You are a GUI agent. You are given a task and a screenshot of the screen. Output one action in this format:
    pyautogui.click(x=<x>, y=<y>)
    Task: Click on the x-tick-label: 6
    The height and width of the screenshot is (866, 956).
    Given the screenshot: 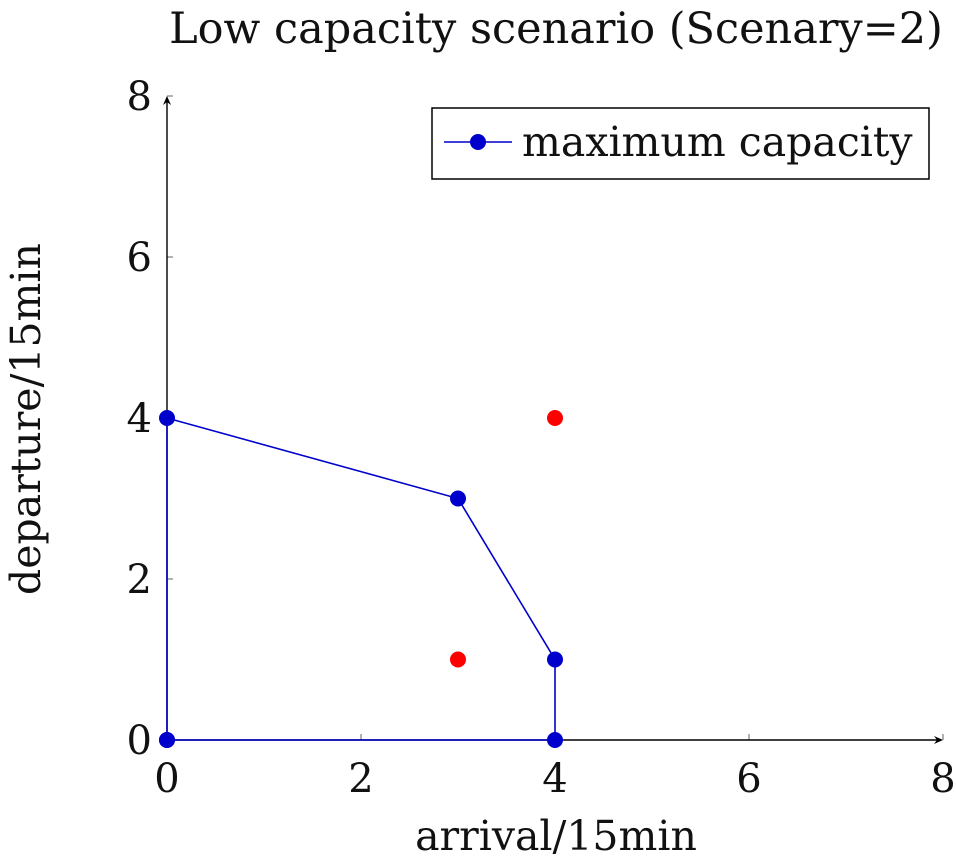 What is the action you would take?
    pyautogui.click(x=748, y=779)
    